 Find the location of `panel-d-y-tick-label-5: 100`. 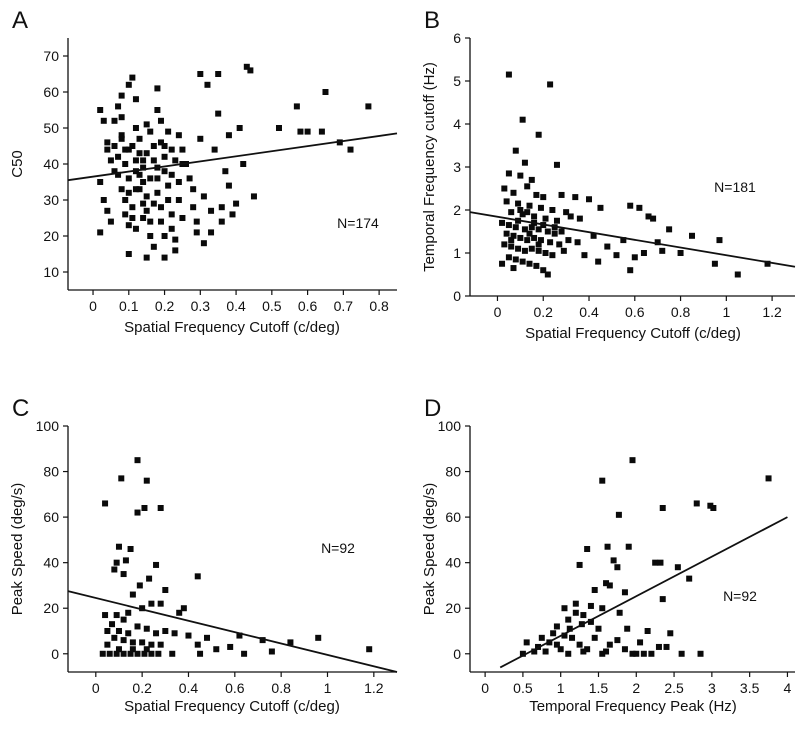

panel-d-y-tick-label-5: 100 is located at coordinates (450, 426).